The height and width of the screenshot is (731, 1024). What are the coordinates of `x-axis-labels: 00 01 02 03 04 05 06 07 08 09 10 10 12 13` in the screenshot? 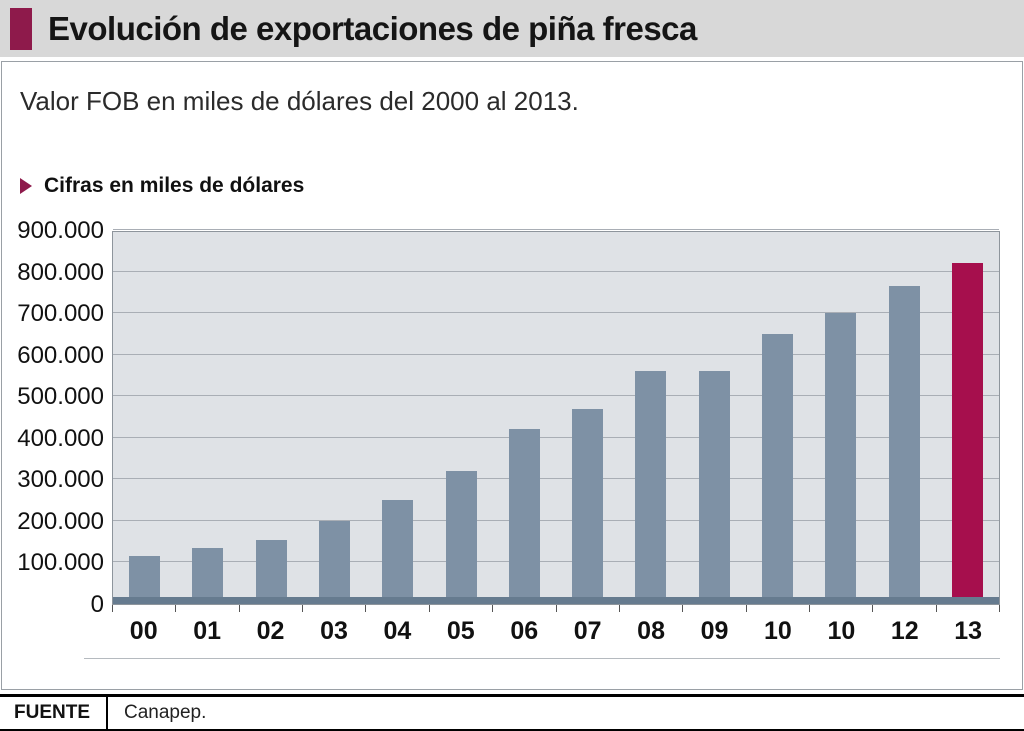 It's located at (556, 631).